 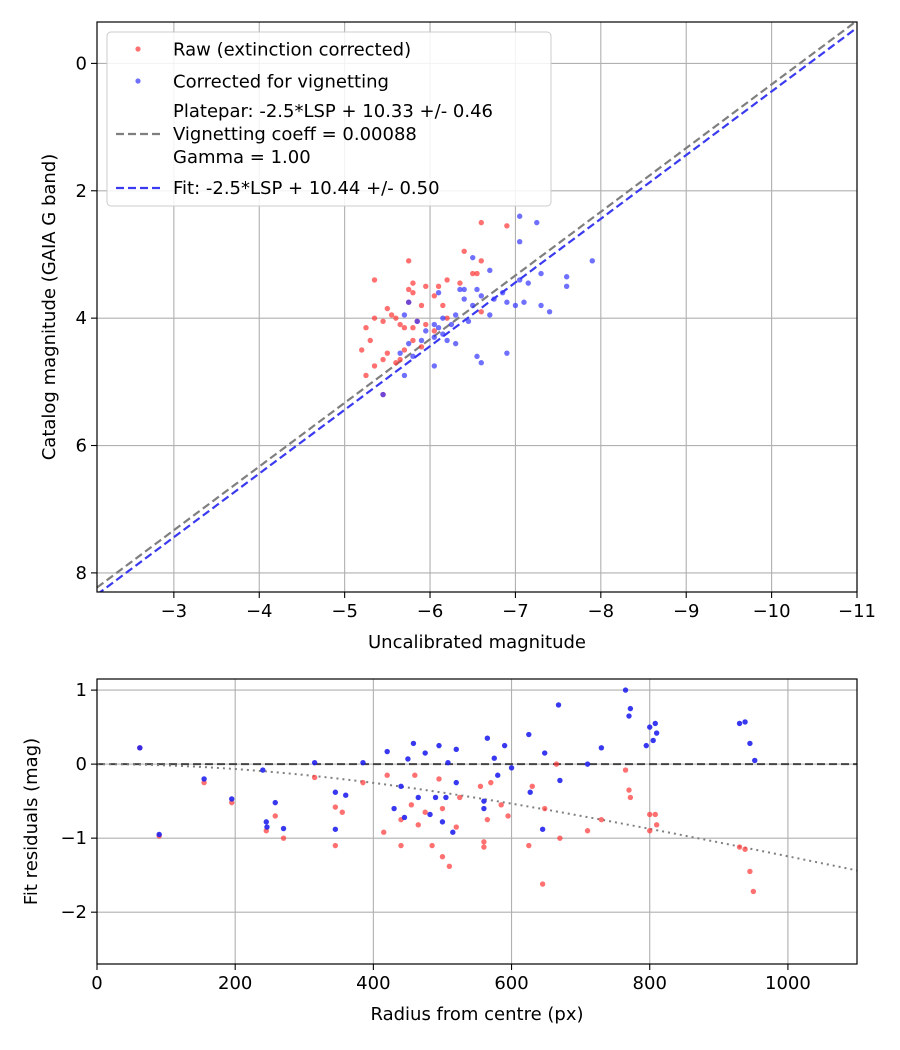 I want to click on x-tick-label: 200, so click(x=235, y=983).